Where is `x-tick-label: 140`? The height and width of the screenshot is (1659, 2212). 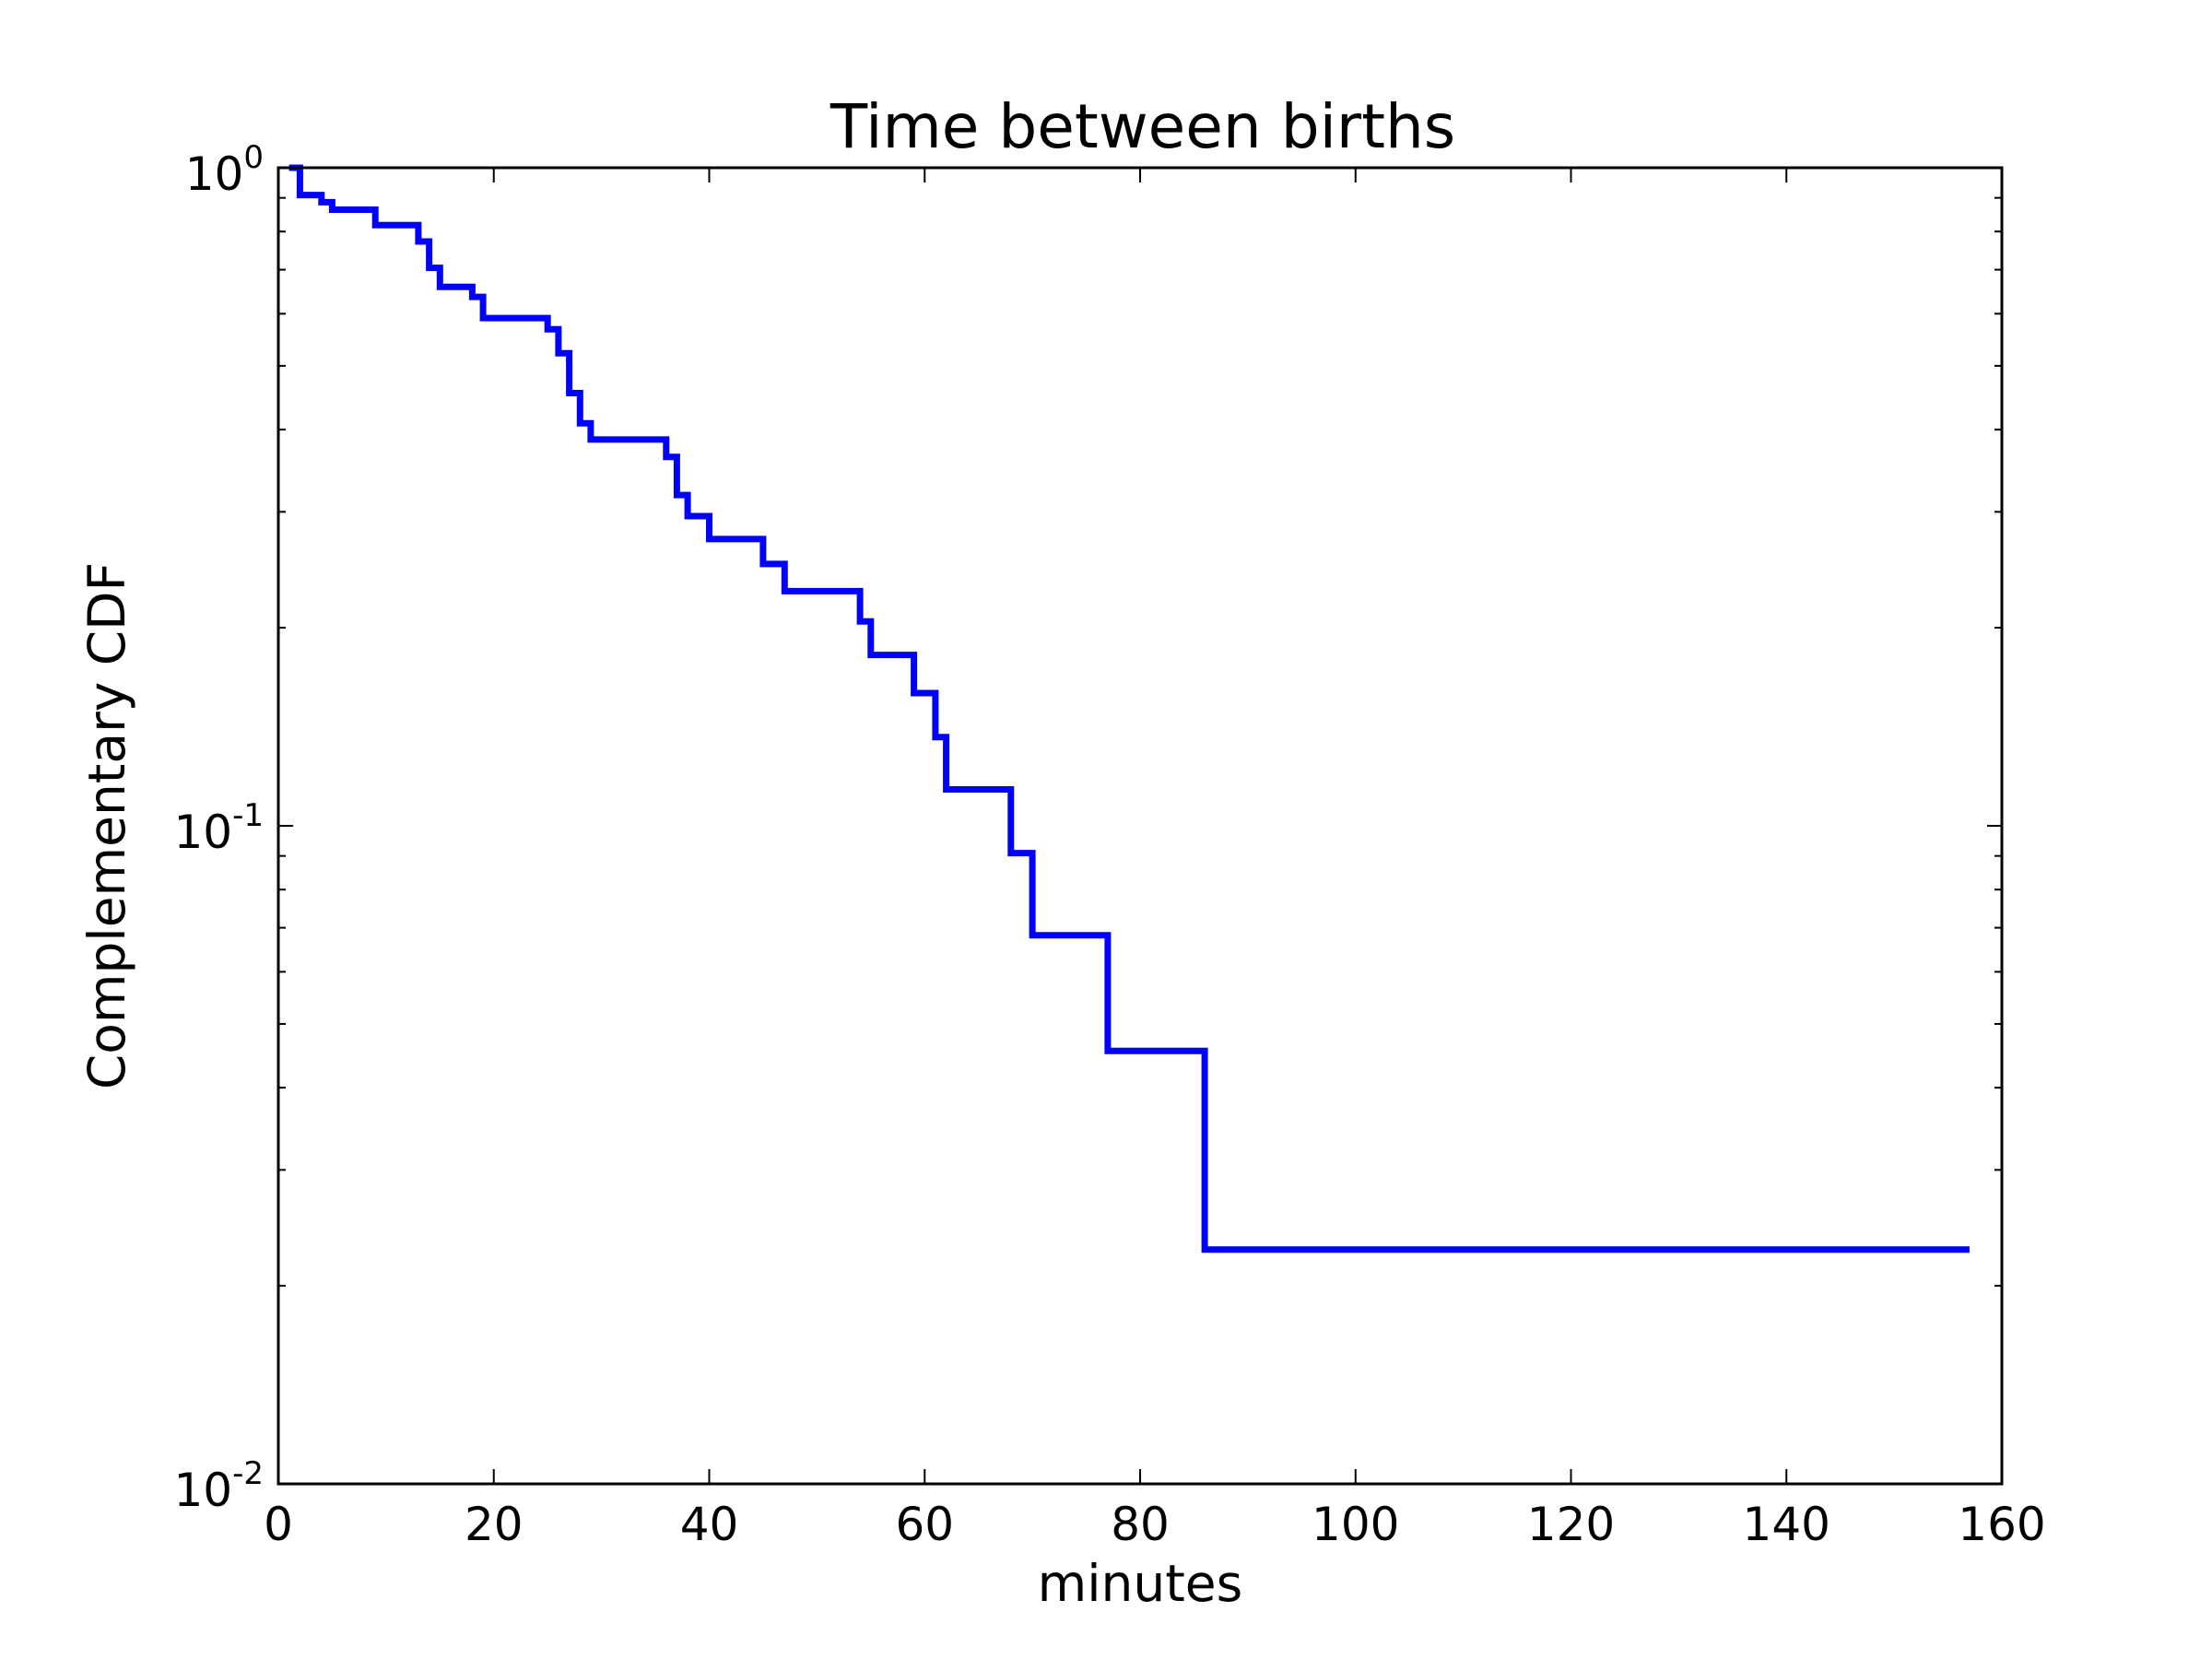
x-tick-label: 140 is located at coordinates (1786, 1524).